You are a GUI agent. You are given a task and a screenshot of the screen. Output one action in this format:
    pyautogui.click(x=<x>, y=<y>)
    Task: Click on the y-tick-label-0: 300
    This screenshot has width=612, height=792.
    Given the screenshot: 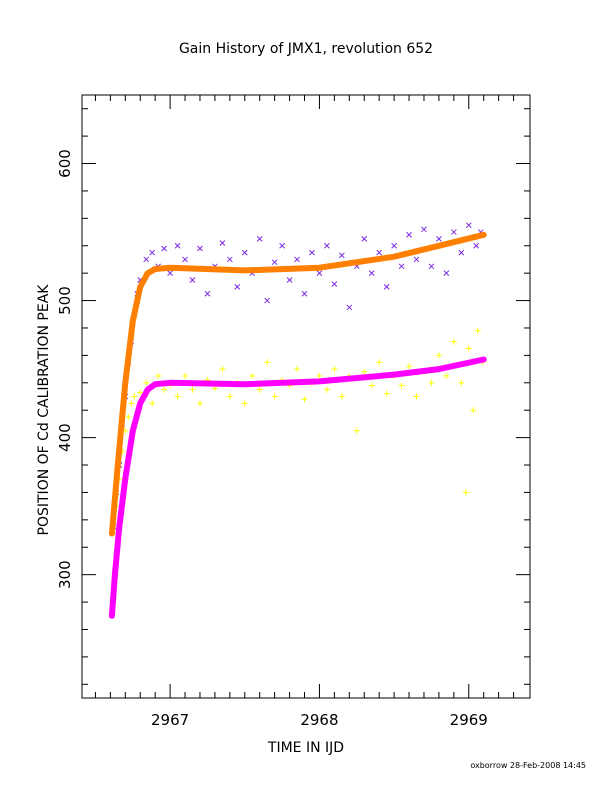 What is the action you would take?
    pyautogui.click(x=65, y=574)
    